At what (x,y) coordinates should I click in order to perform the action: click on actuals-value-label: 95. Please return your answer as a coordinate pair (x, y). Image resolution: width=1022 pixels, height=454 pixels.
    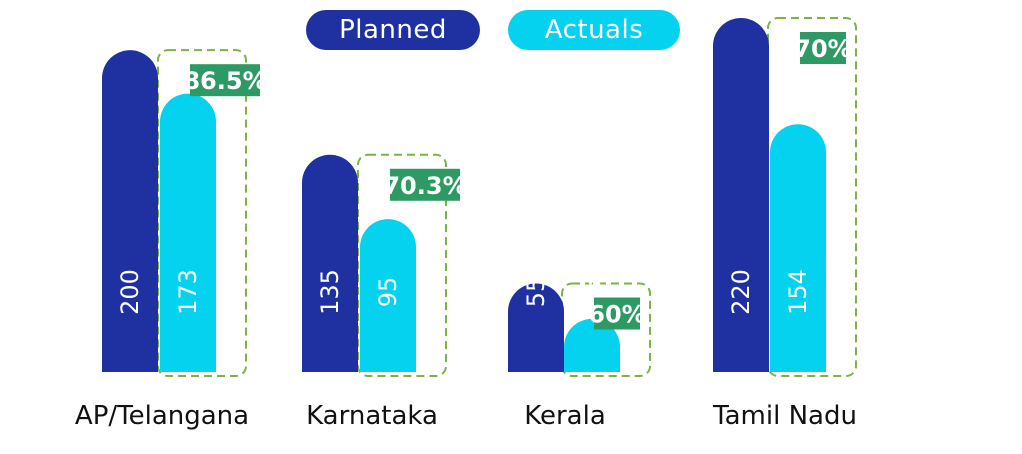
    Looking at the image, I should click on (388, 292).